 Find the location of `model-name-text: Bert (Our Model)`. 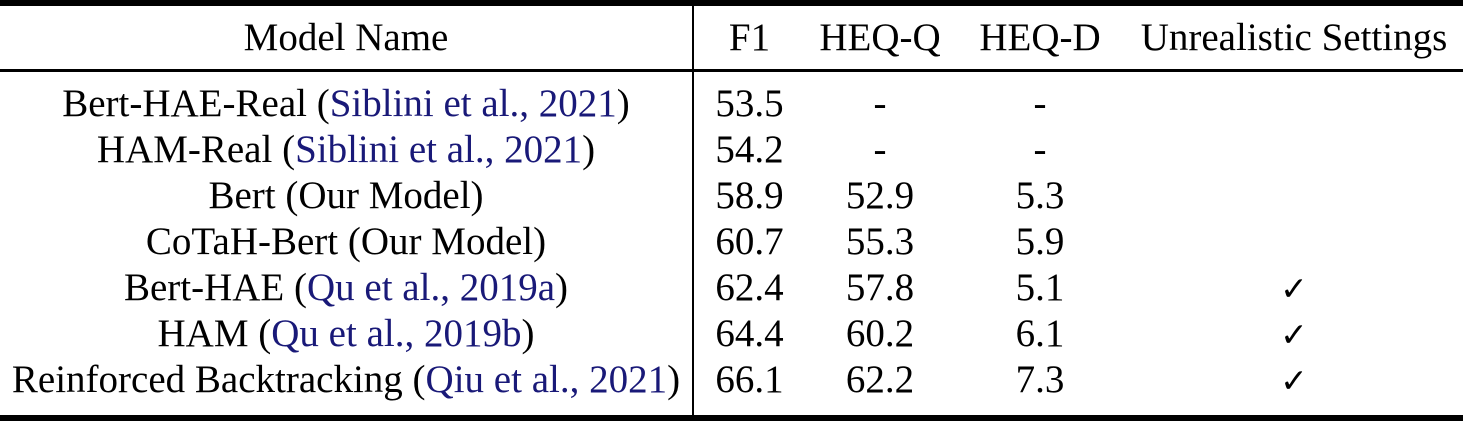

model-name-text: Bert (Our Model) is located at coordinates (346, 195).